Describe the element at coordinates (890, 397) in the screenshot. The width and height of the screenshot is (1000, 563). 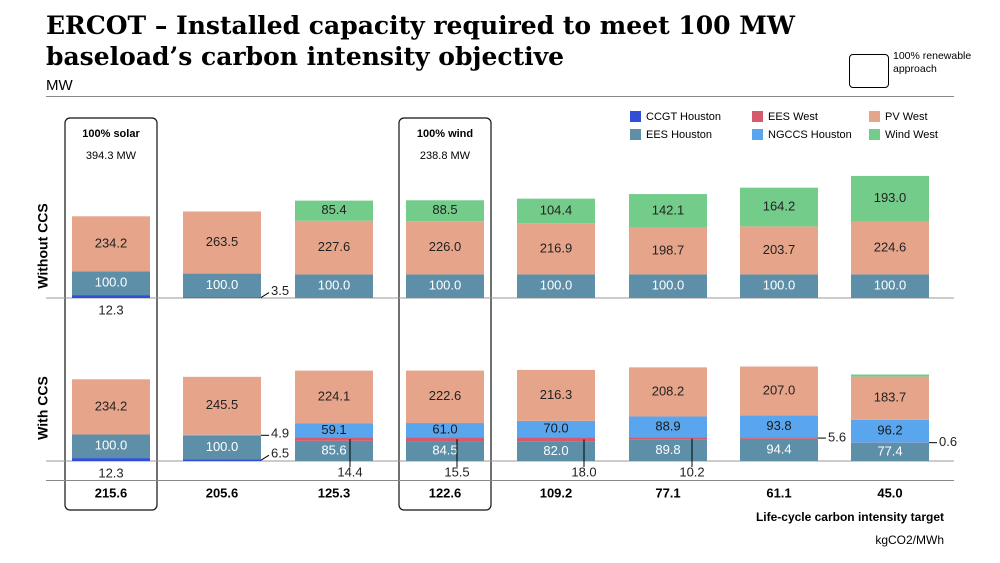
I see `bar-value-label: 183.7` at that location.